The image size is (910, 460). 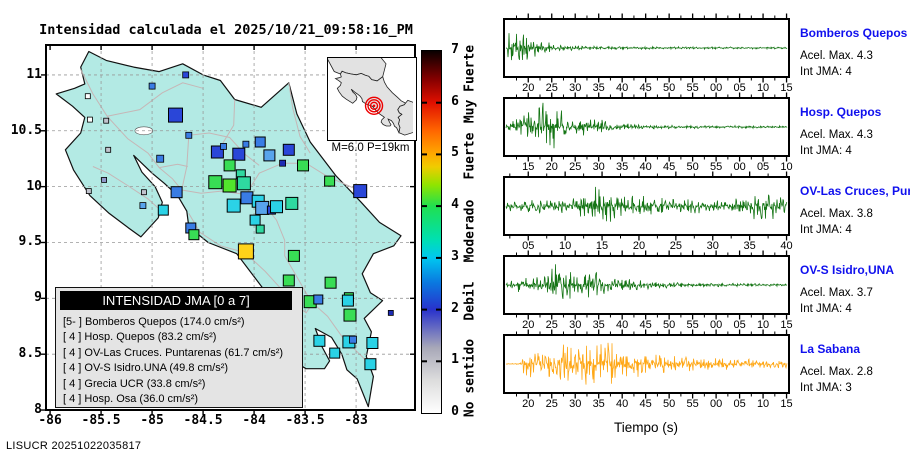 I want to click on station-name: Hosp. Quepos, so click(x=841, y=112).